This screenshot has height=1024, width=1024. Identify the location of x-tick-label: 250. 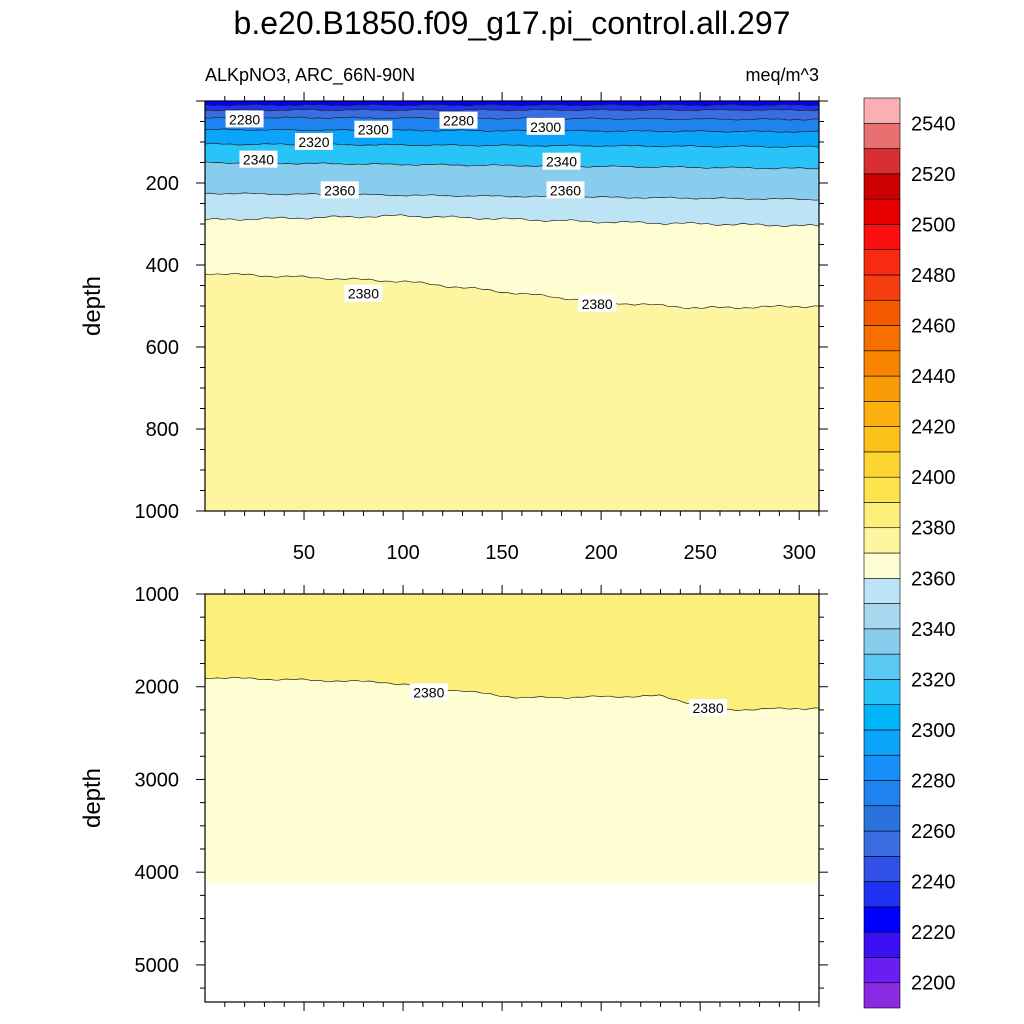
(699, 553).